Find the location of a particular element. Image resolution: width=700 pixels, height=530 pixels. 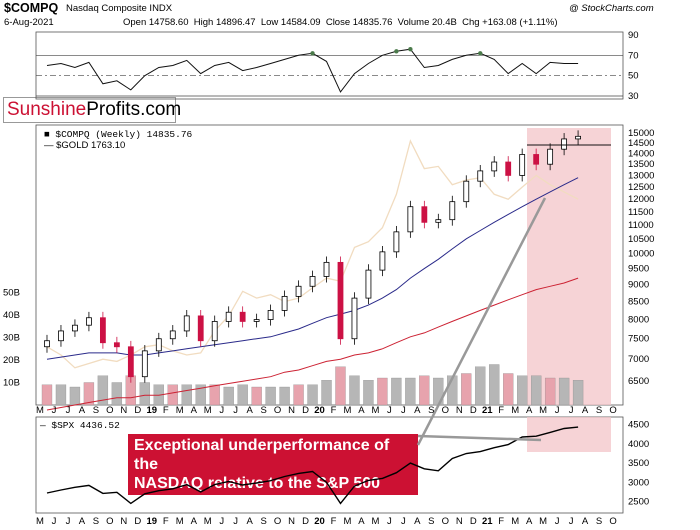

logo-part-2: Profits.com is located at coordinates (134, 109).